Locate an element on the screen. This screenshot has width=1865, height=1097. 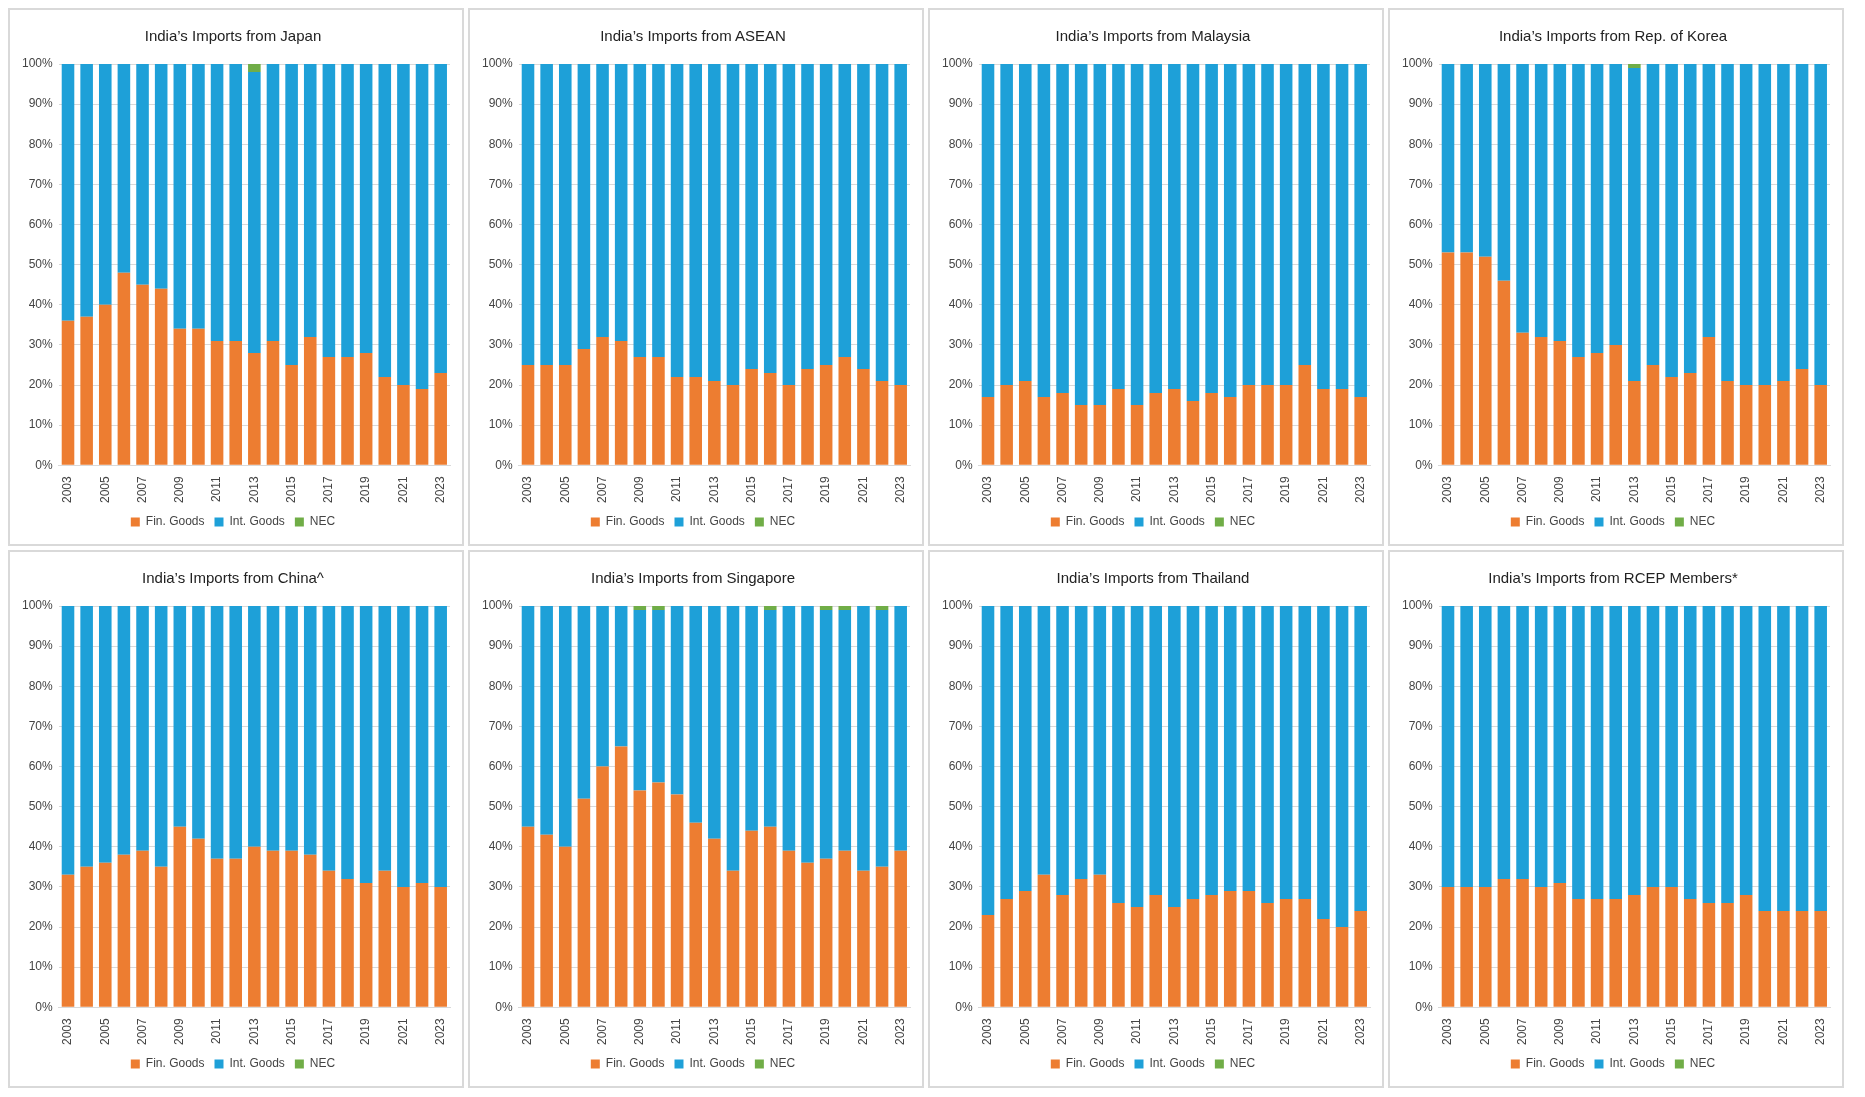
chart-title: India’s Imports from Rep. of Korea is located at coordinates (1613, 36).